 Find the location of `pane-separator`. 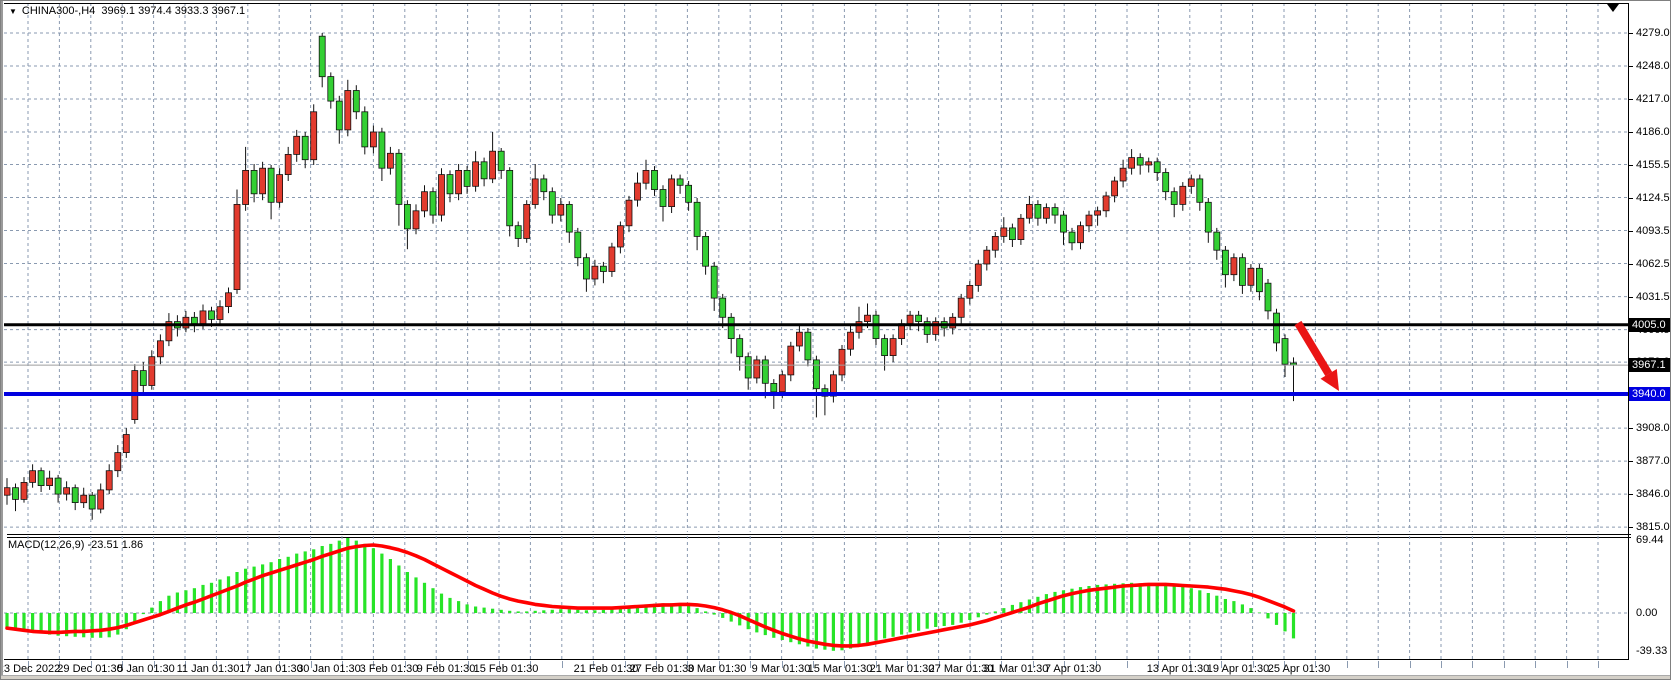

pane-separator is located at coordinates (819, 536).